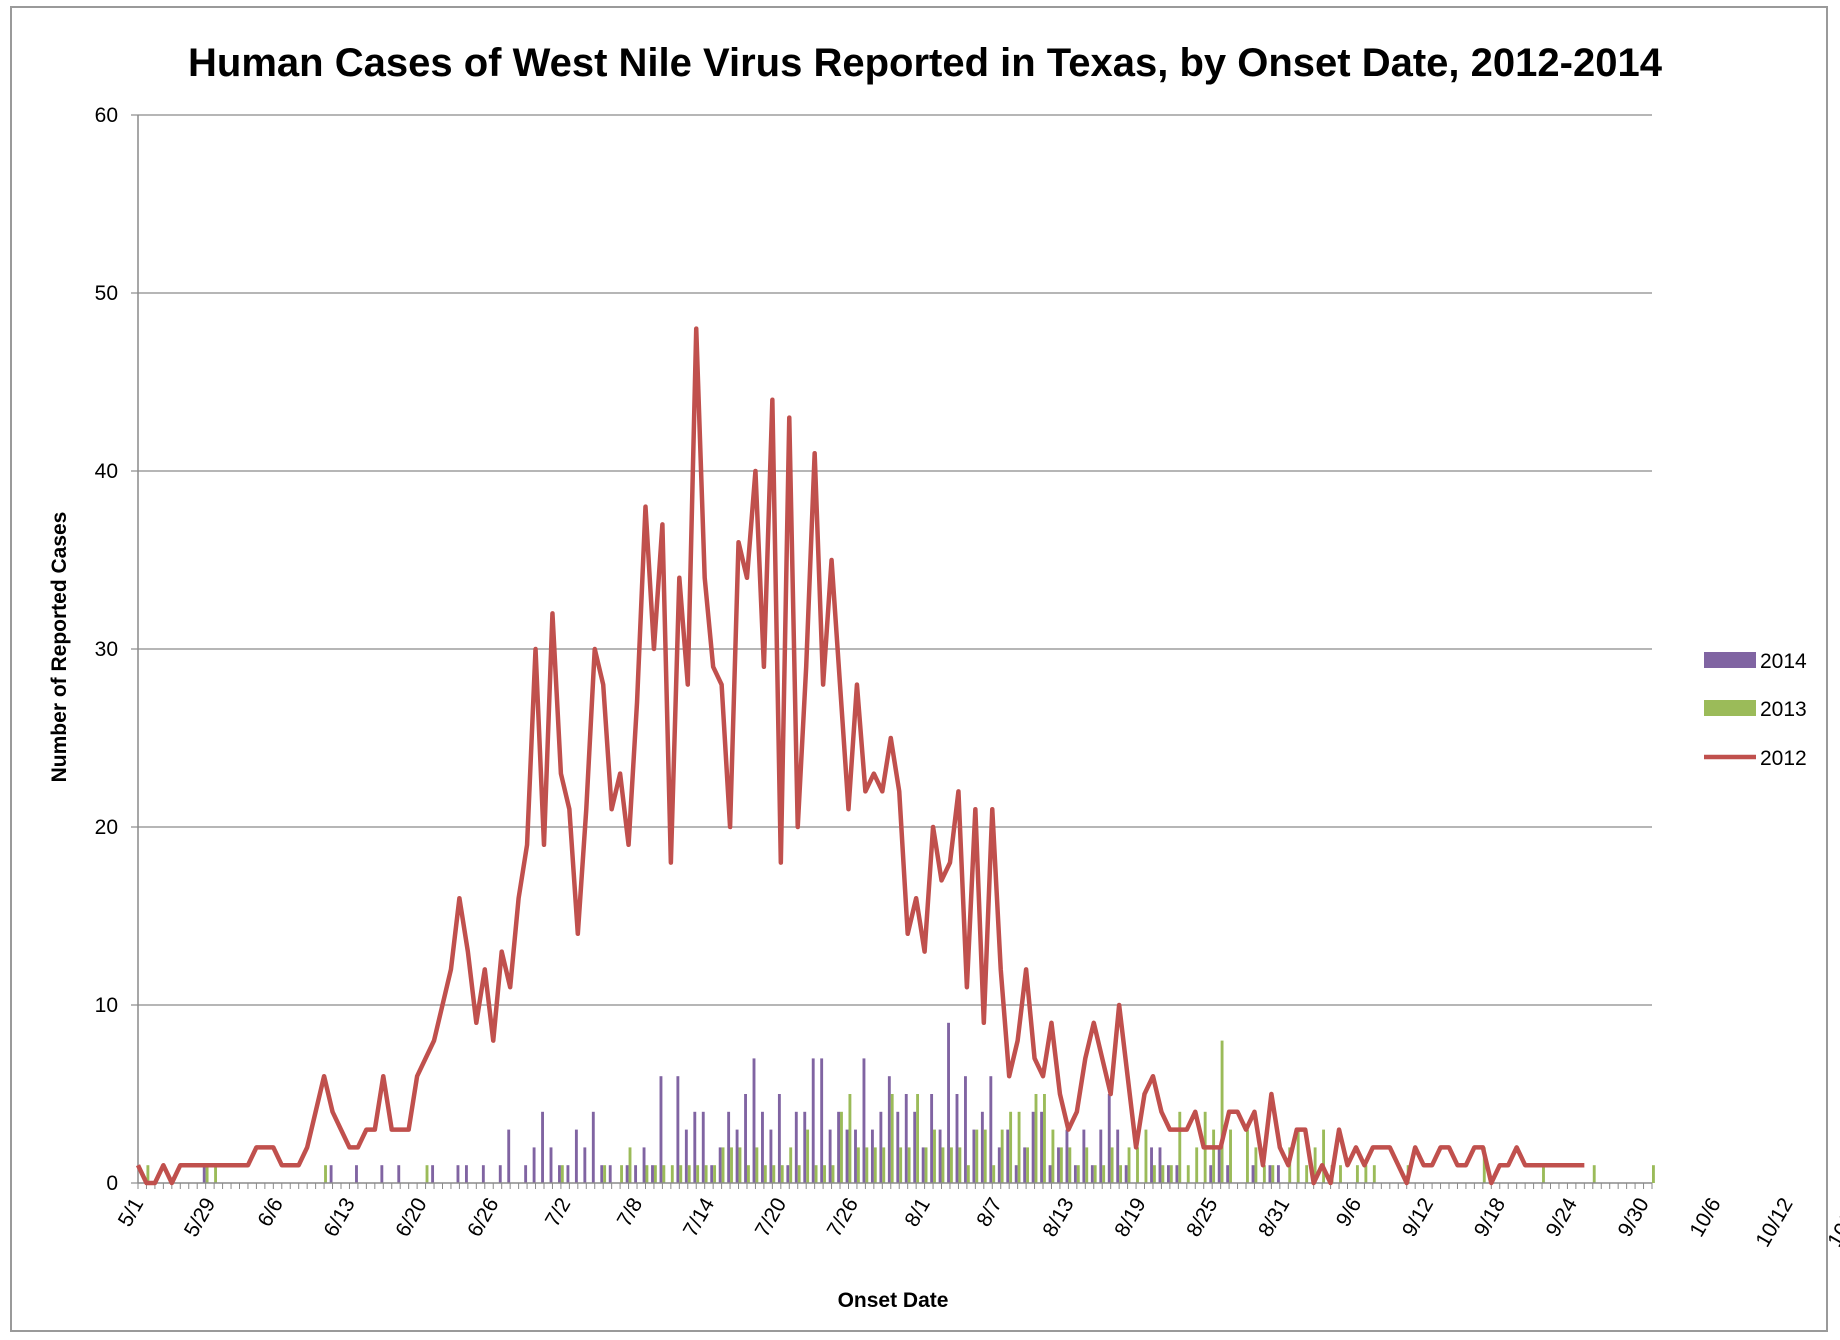 The image size is (1840, 1340). I want to click on x-tick-label: 8/19, so click(1130, 1217).